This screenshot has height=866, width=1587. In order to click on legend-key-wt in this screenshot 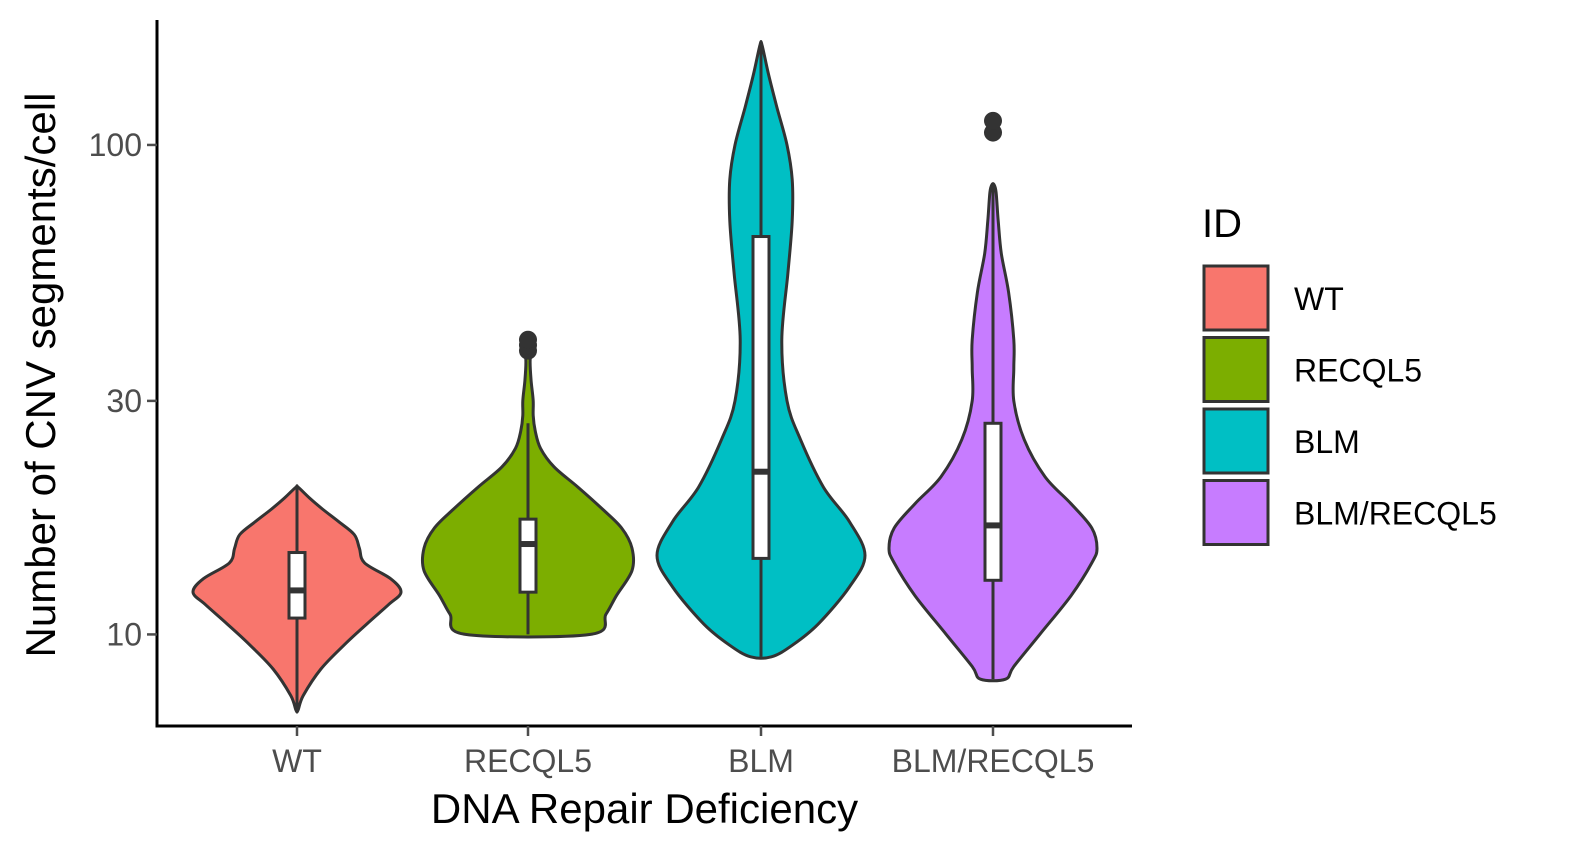, I will do `click(1236, 298)`.